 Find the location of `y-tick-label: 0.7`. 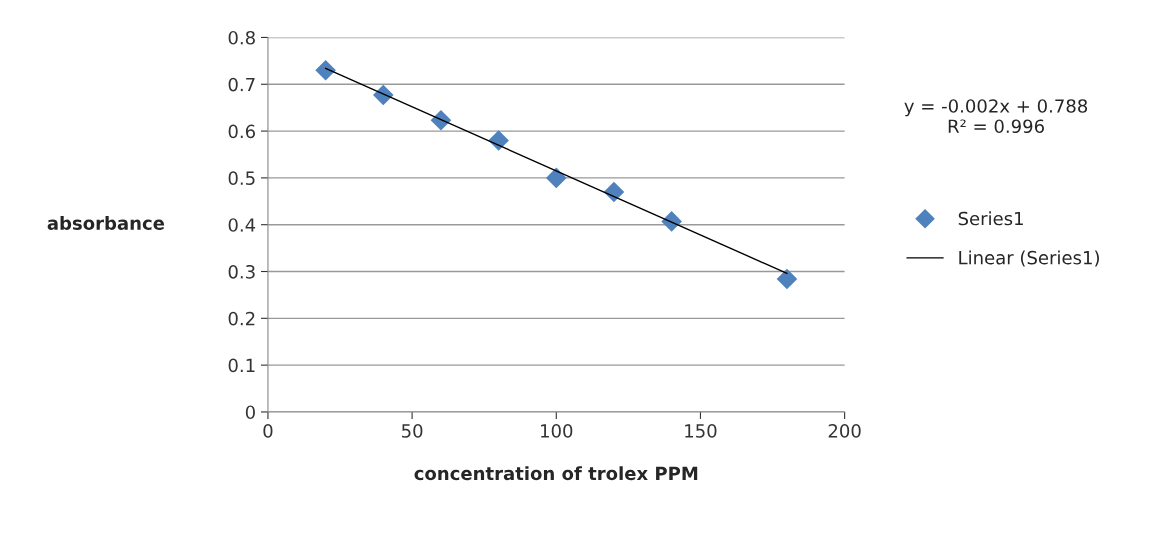

y-tick-label: 0.7 is located at coordinates (241, 84).